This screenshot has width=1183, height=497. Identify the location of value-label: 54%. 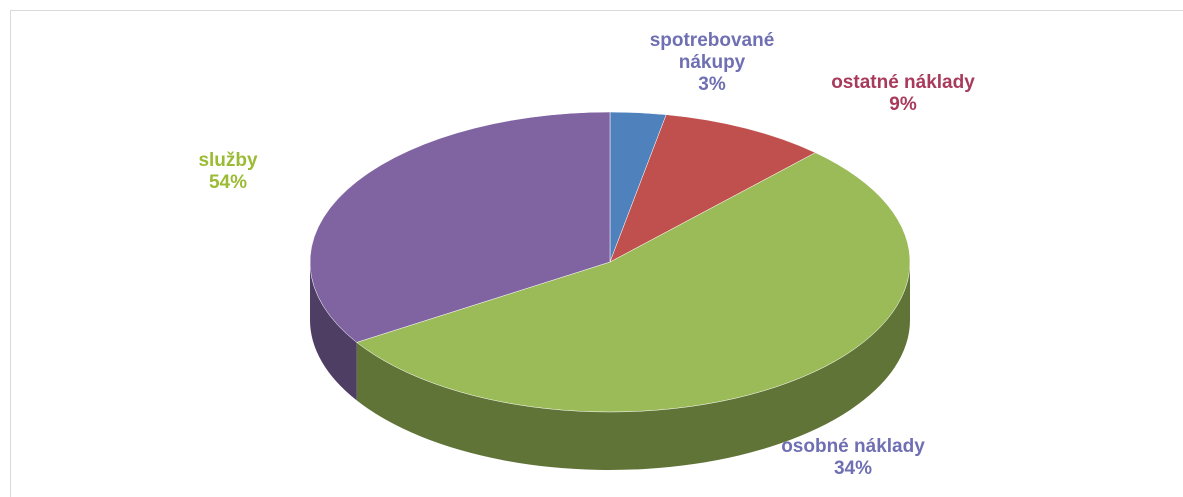
(228, 182).